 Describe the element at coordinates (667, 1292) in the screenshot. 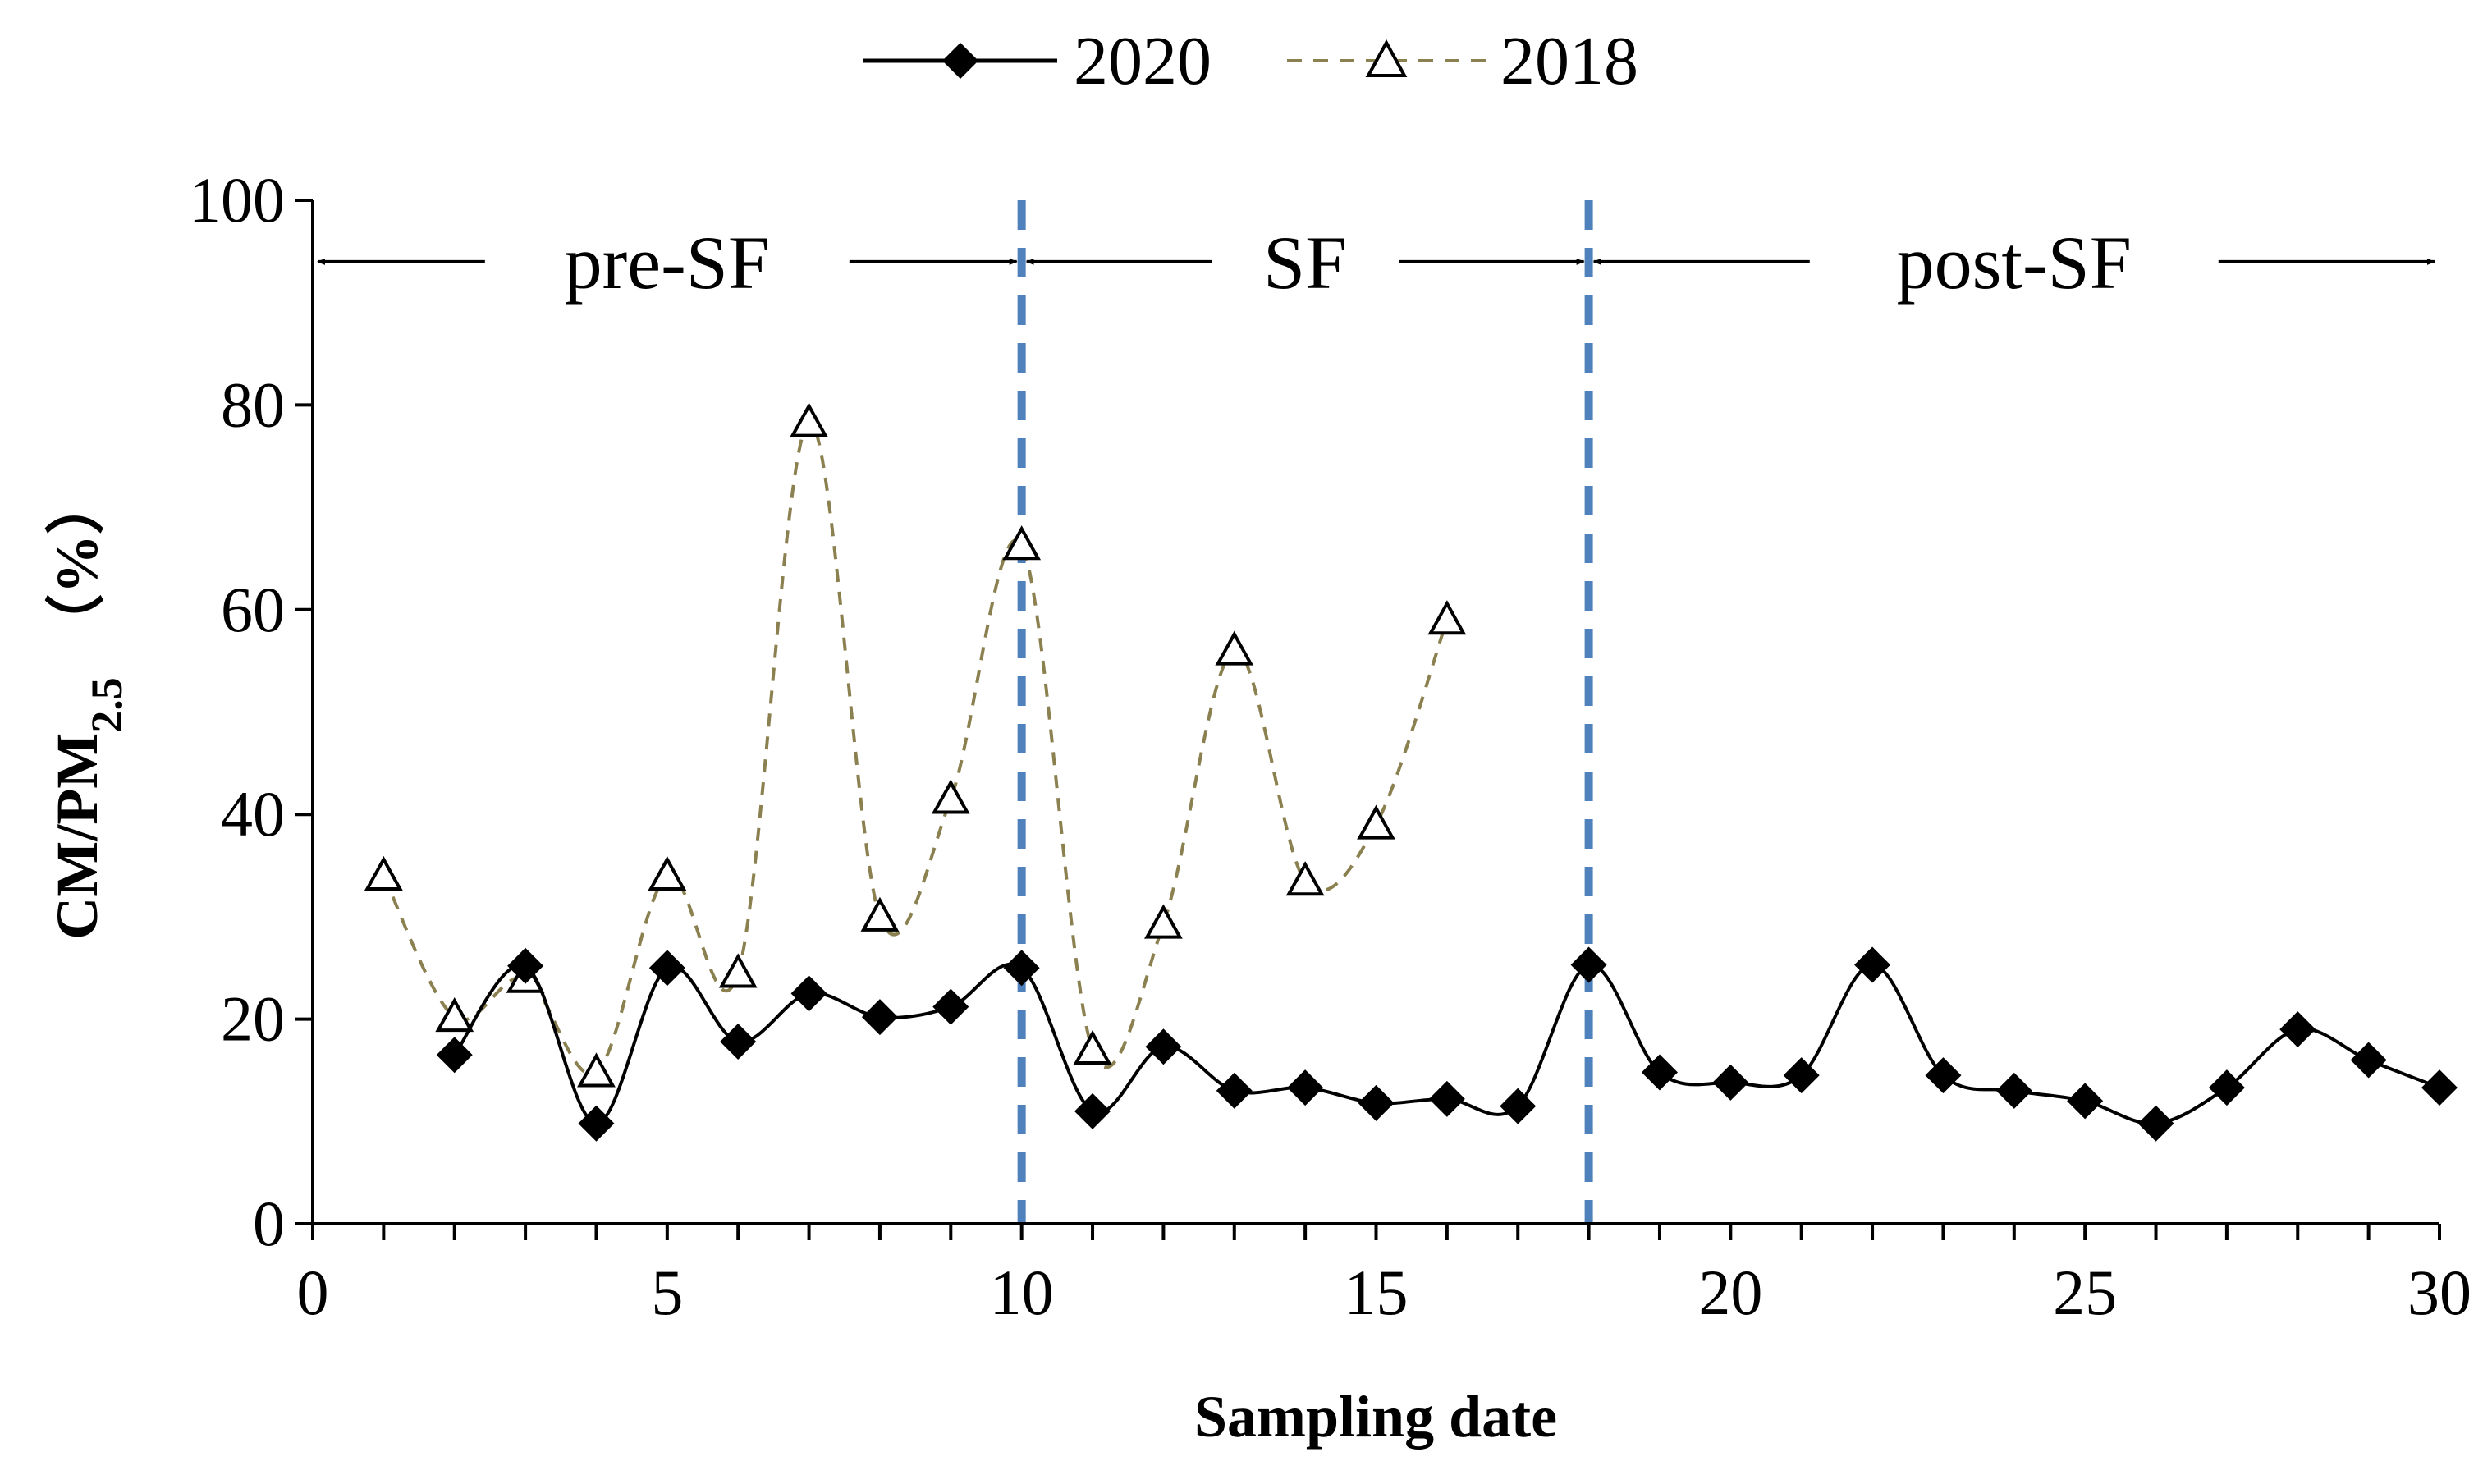

I see `x-tick-label: 5` at that location.